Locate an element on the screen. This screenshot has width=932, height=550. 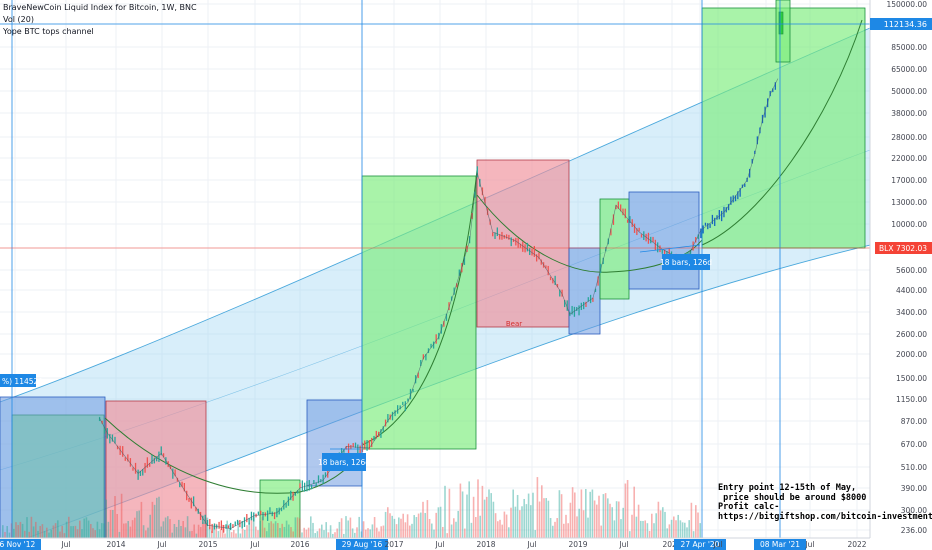
volume-indicator-label: Vol (20) is located at coordinates (18, 19).